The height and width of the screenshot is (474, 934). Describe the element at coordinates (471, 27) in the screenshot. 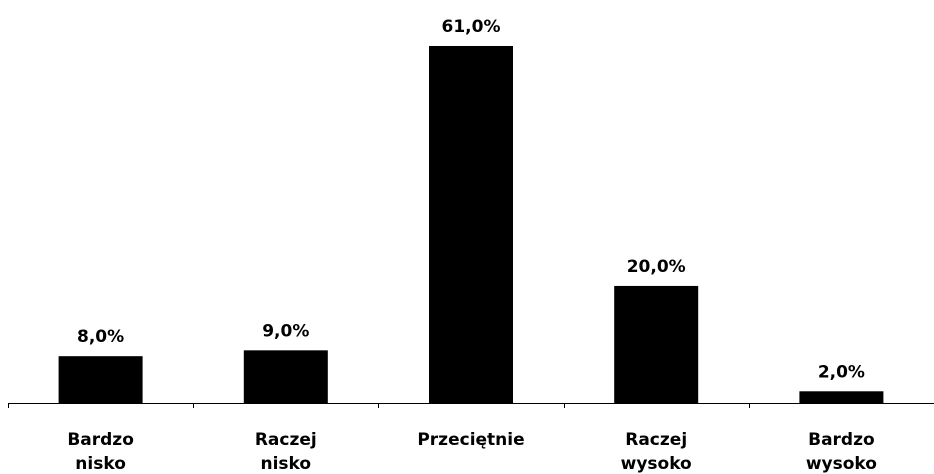

I see `bar-value-label: 61,0%` at that location.